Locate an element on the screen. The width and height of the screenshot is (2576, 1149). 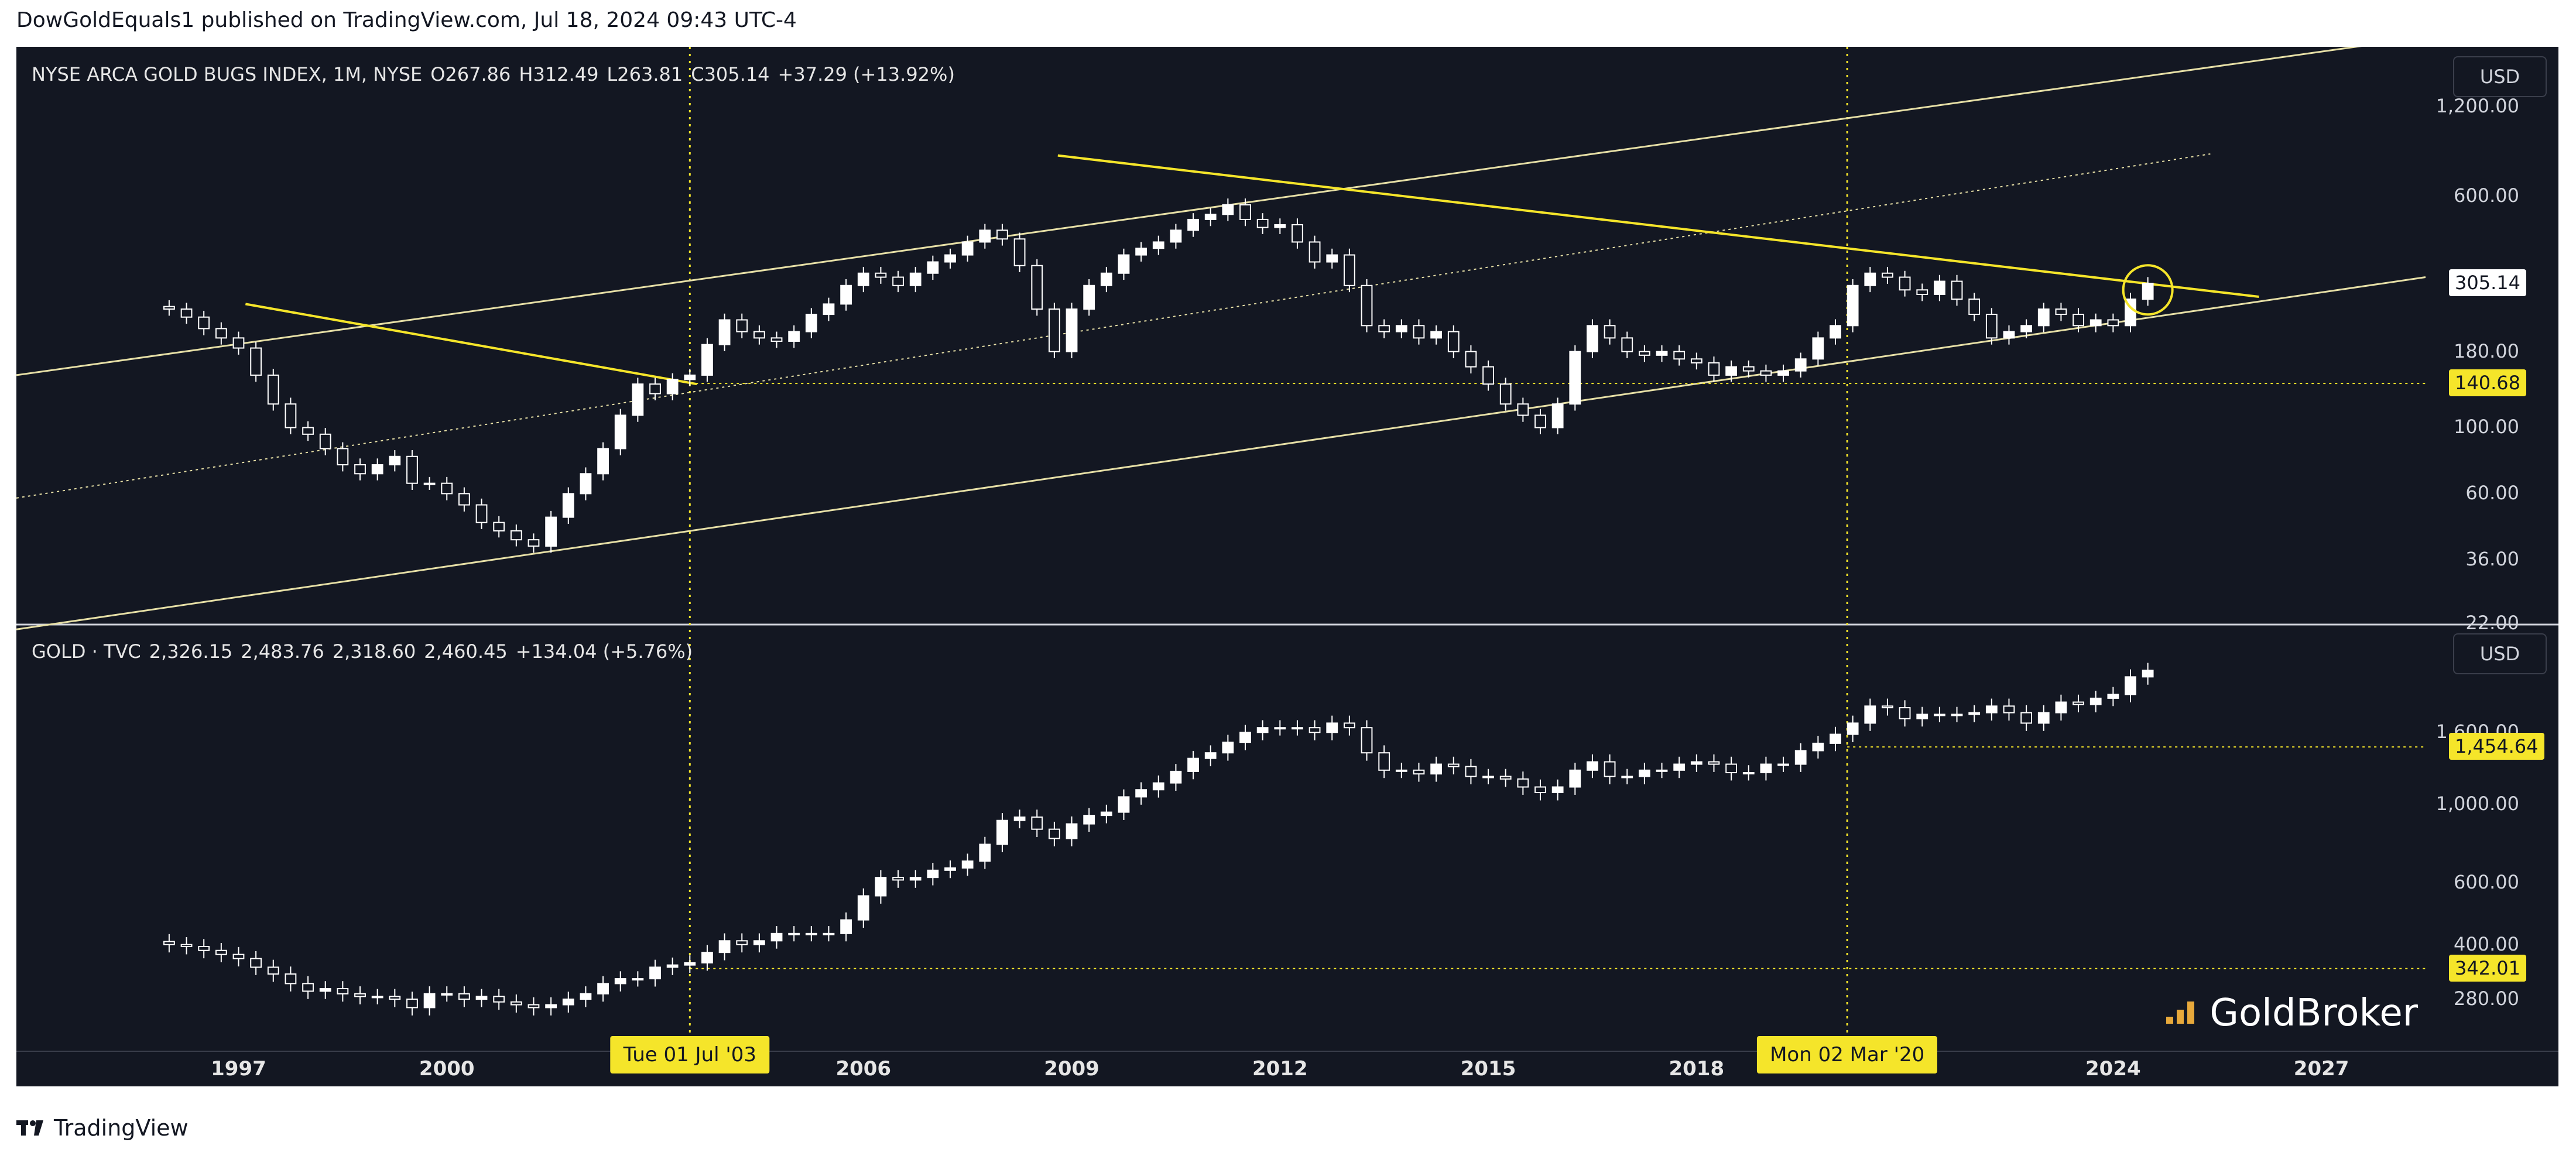
top-ohlc-low: L263.81 is located at coordinates (645, 74).